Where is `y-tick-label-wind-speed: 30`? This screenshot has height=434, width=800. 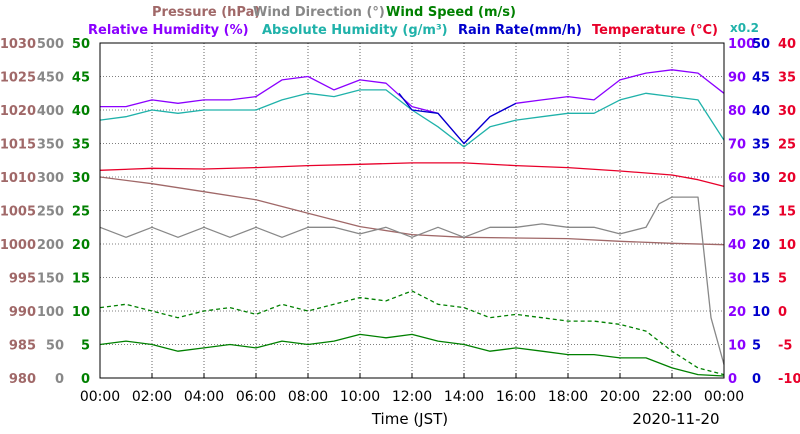 y-tick-label-wind-speed: 30 is located at coordinates (81, 178).